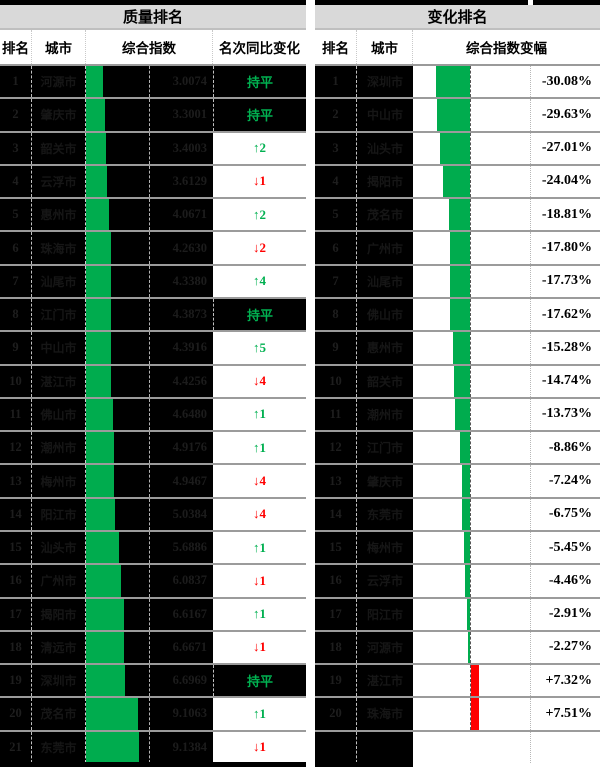 The height and width of the screenshot is (767, 600). I want to click on rank-cell: 10, so click(336, 381).